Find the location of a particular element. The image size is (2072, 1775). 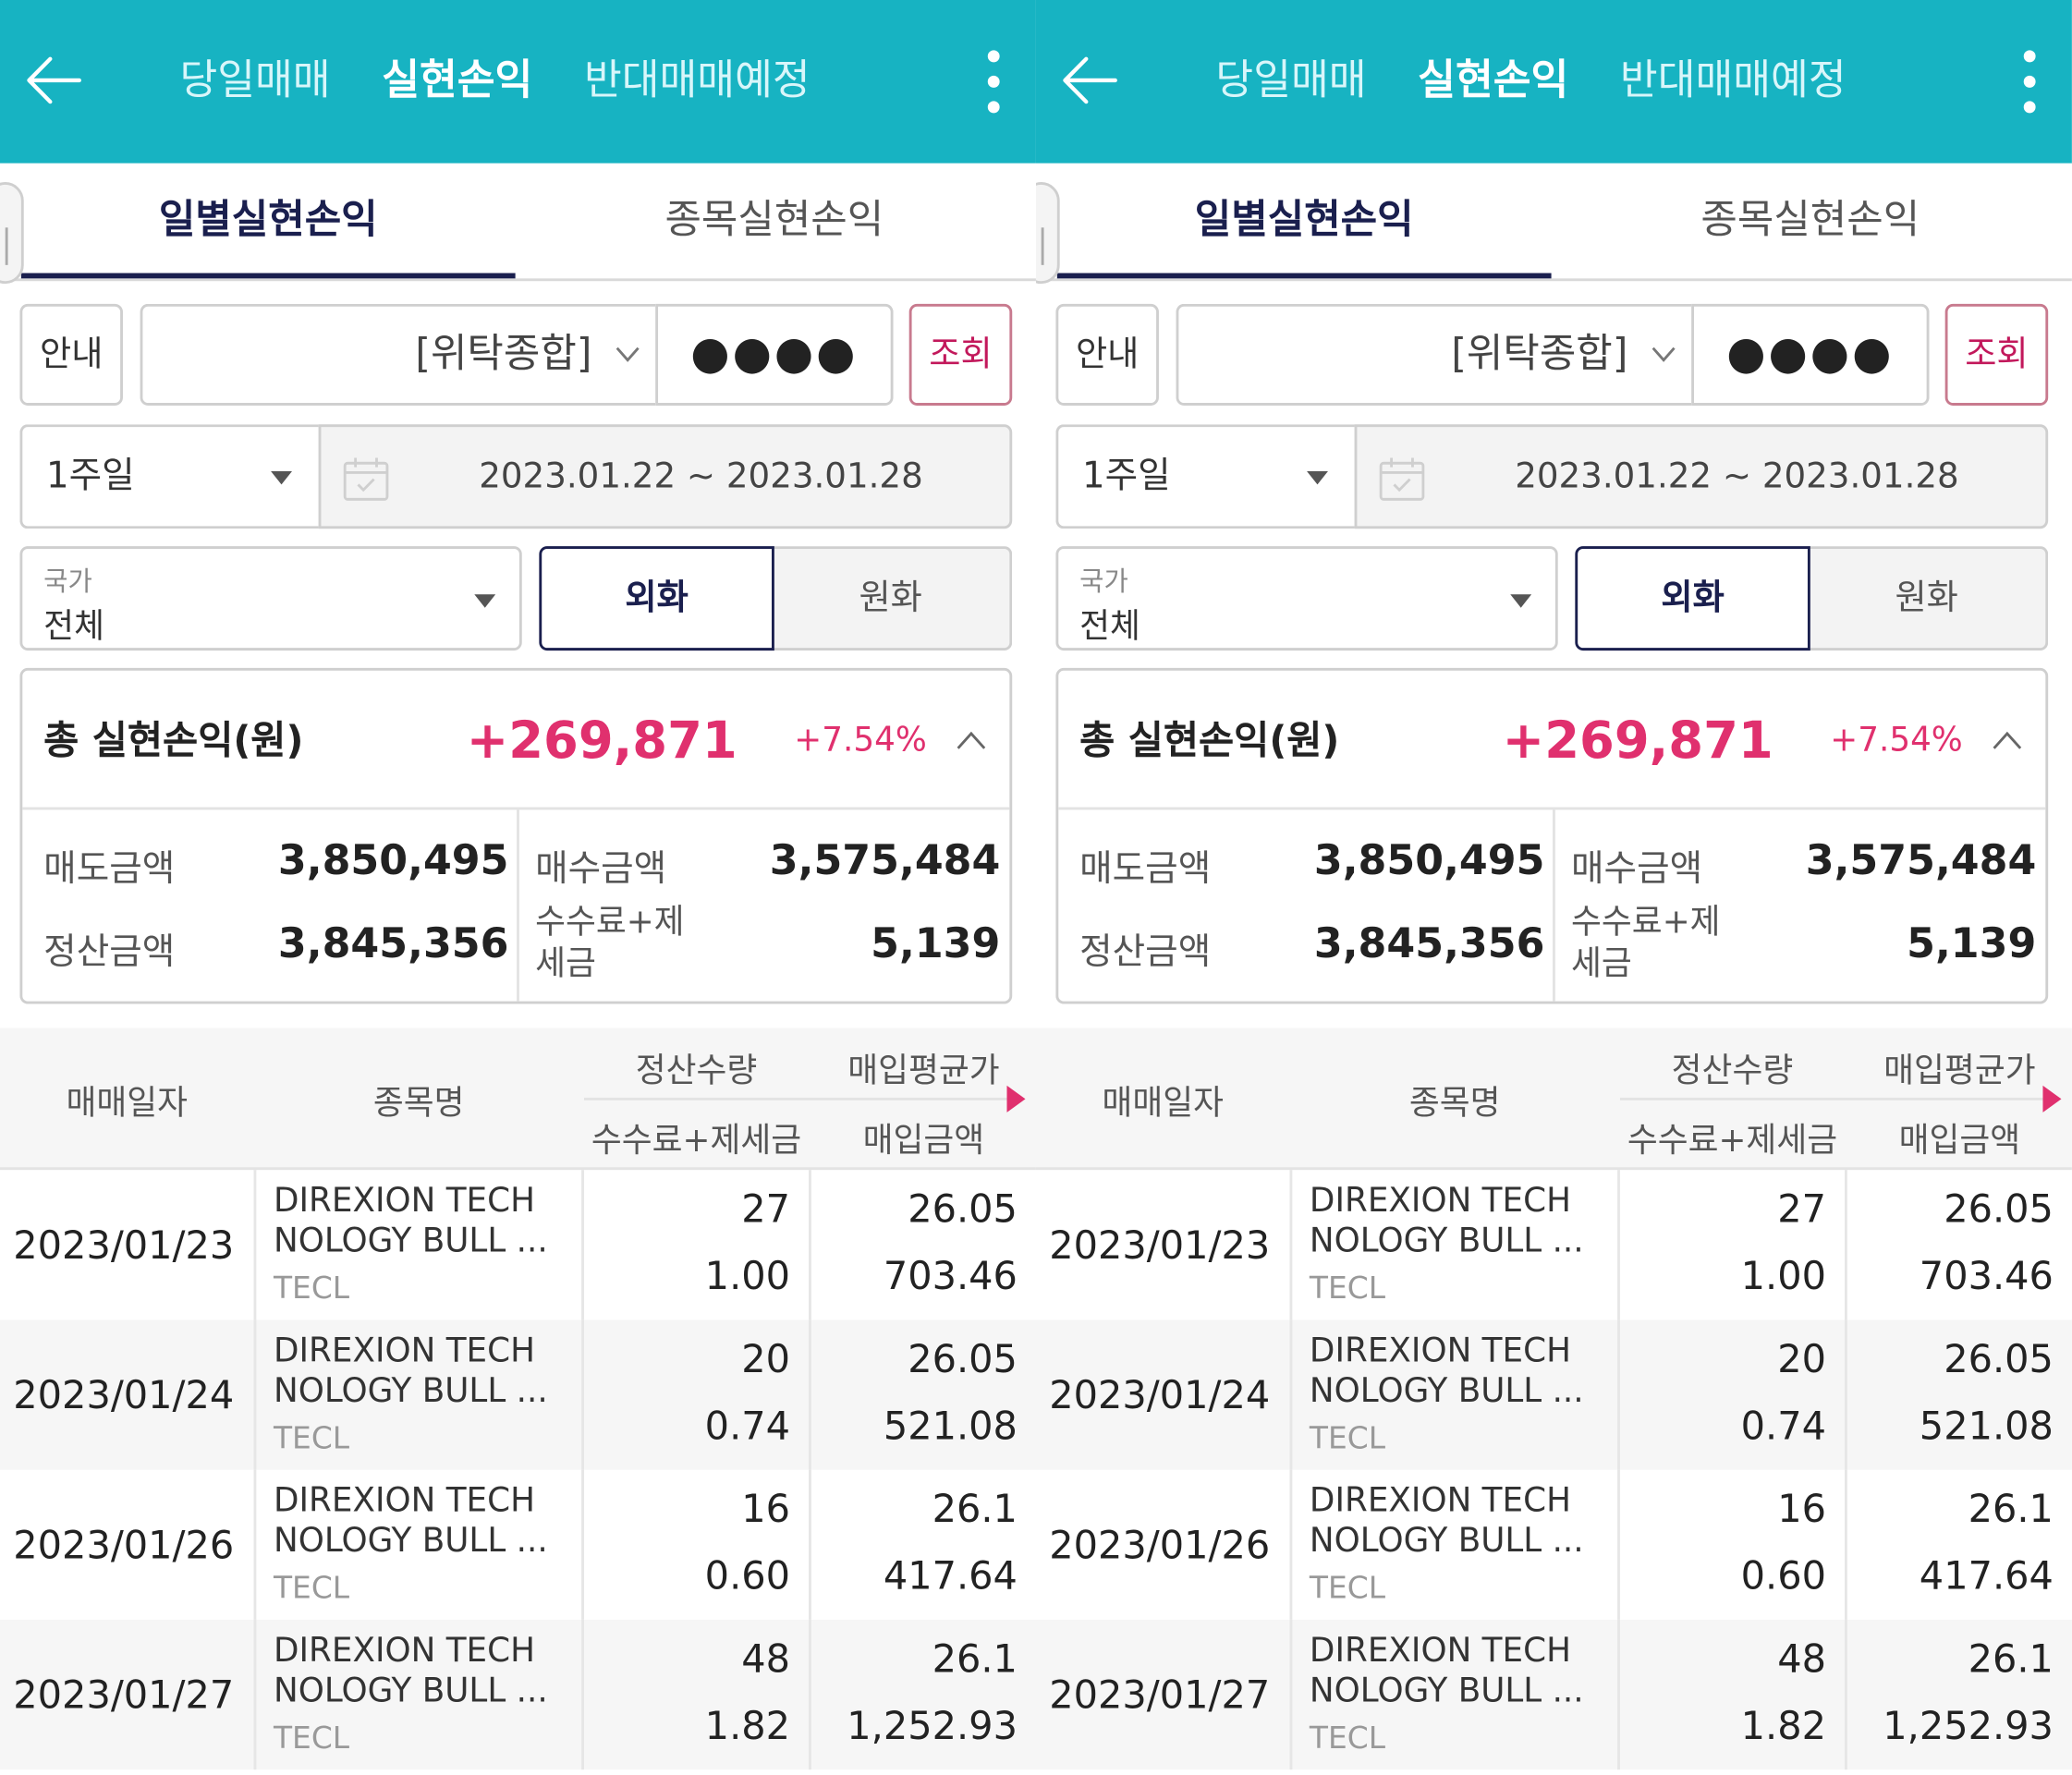

buy-amount: 703.46 is located at coordinates (1986, 1275).